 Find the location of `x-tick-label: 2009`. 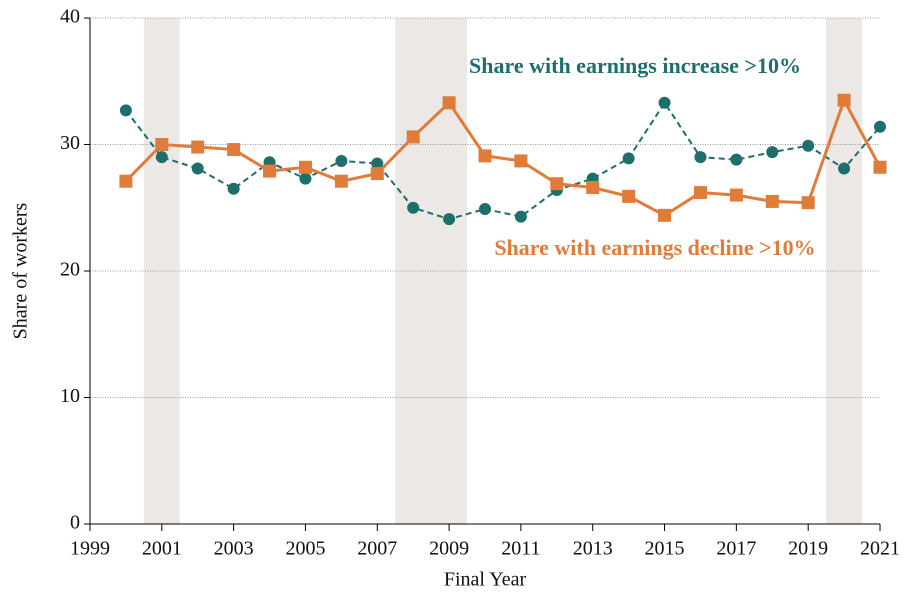

x-tick-label: 2009 is located at coordinates (449, 549).